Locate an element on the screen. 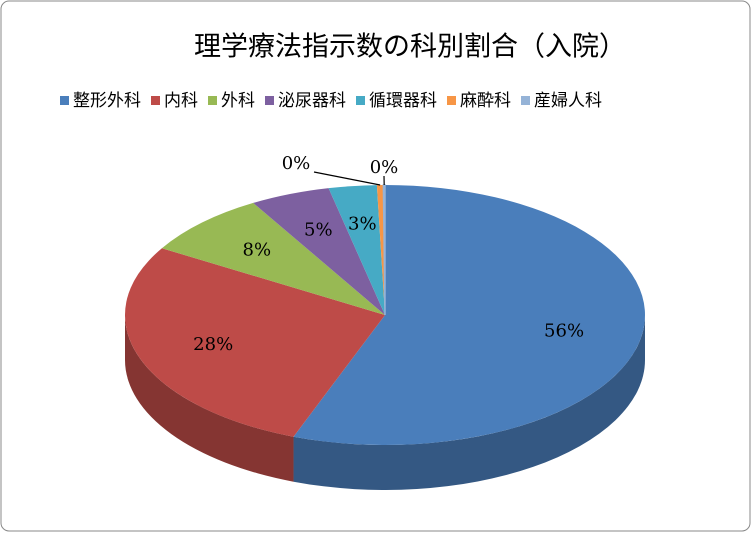 The image size is (752, 533). data-label: 5% is located at coordinates (318, 229).